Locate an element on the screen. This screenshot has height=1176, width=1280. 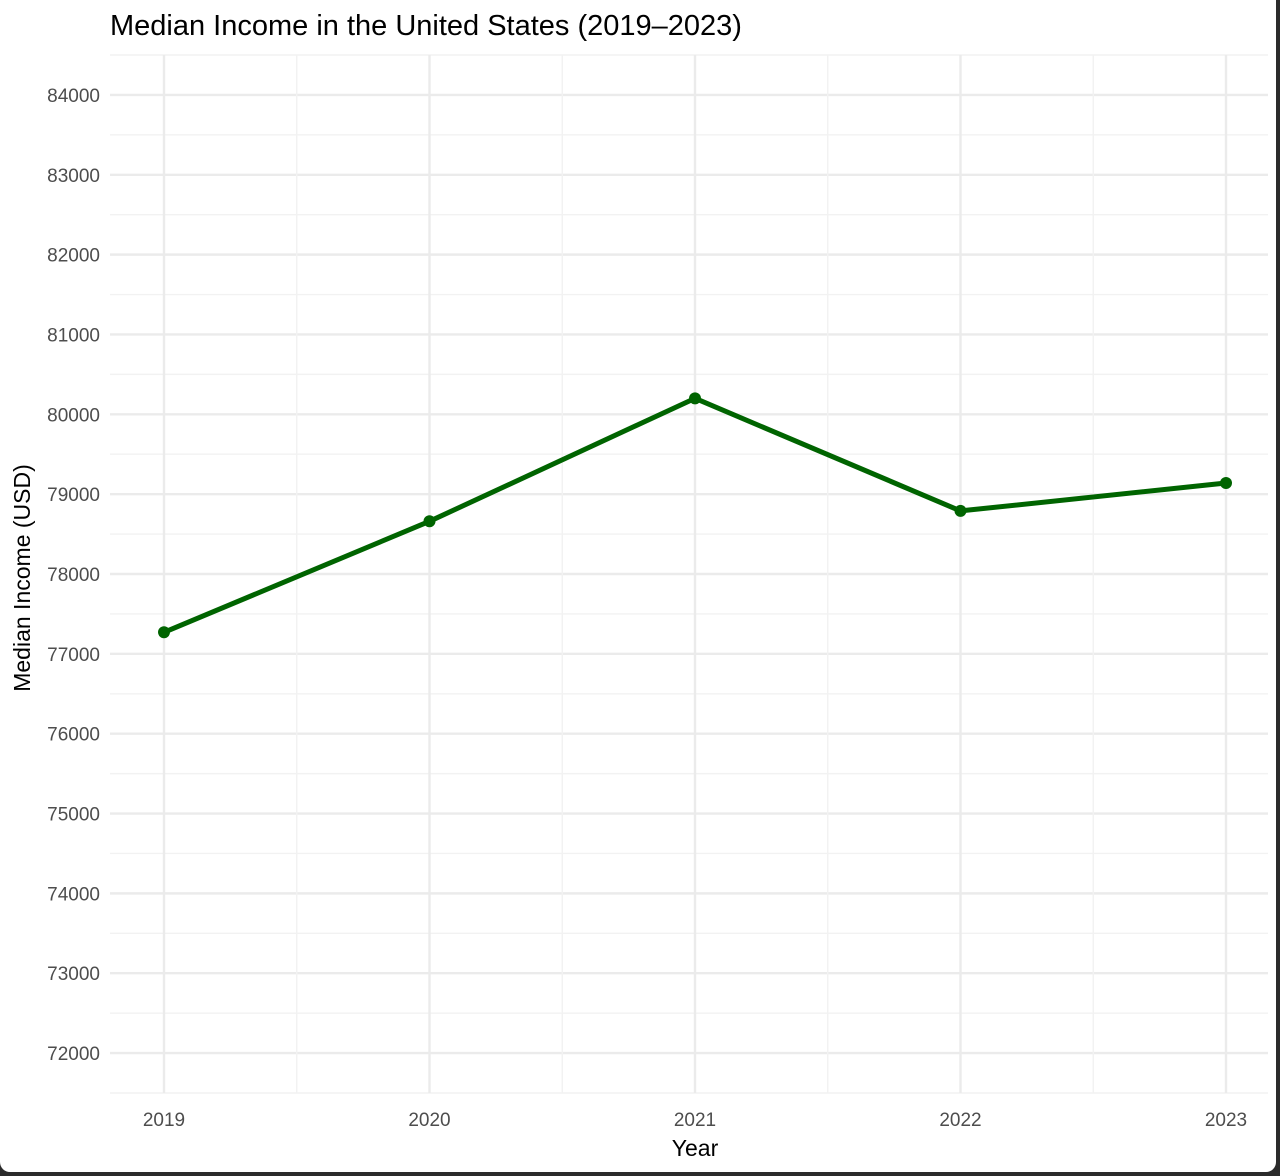
x-tick-label: 2020 is located at coordinates (429, 1120).